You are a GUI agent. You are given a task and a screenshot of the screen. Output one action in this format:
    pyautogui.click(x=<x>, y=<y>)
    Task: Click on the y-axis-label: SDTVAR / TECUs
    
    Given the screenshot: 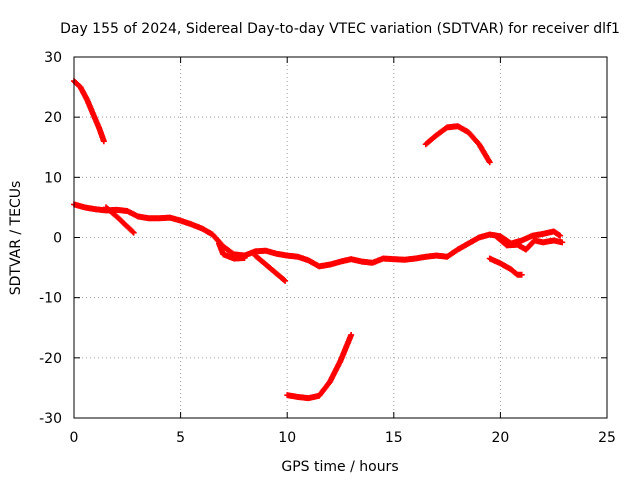 What is the action you would take?
    pyautogui.click(x=16, y=238)
    